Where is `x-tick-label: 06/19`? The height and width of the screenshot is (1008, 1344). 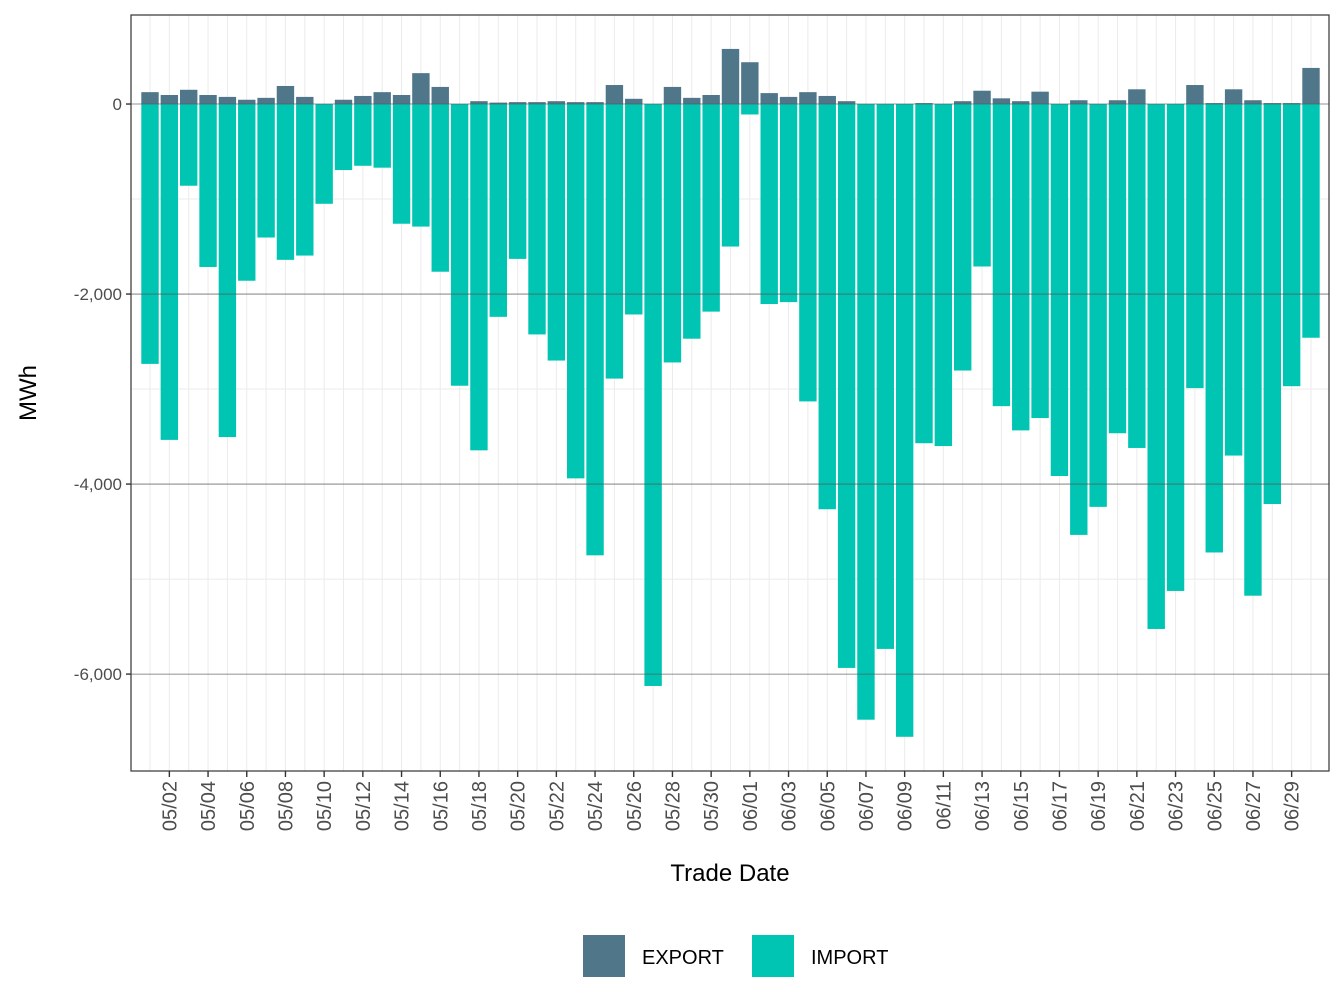
x-tick-label: 06/19 is located at coordinates (1099, 806).